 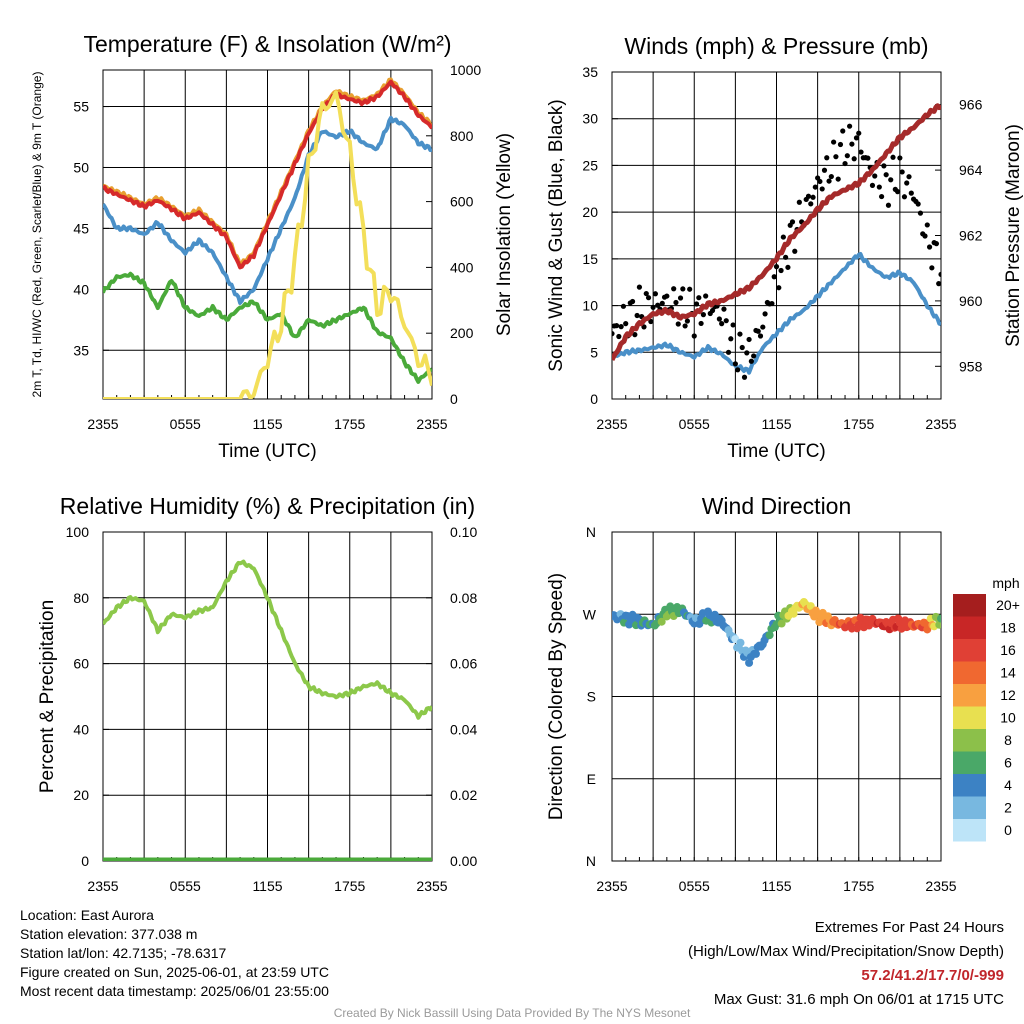 I want to click on y-tick-label: 10, so click(x=590, y=306).